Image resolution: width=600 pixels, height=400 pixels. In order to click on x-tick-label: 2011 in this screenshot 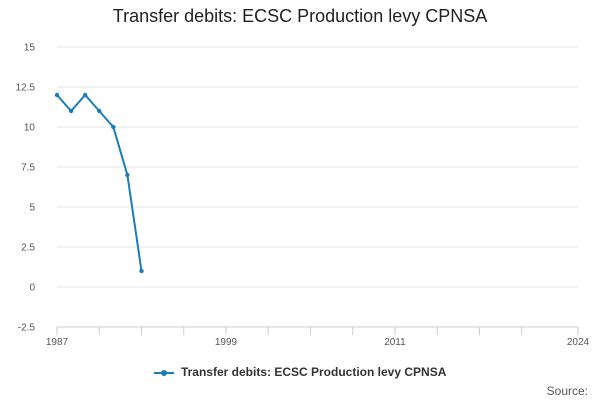, I will do `click(395, 342)`.